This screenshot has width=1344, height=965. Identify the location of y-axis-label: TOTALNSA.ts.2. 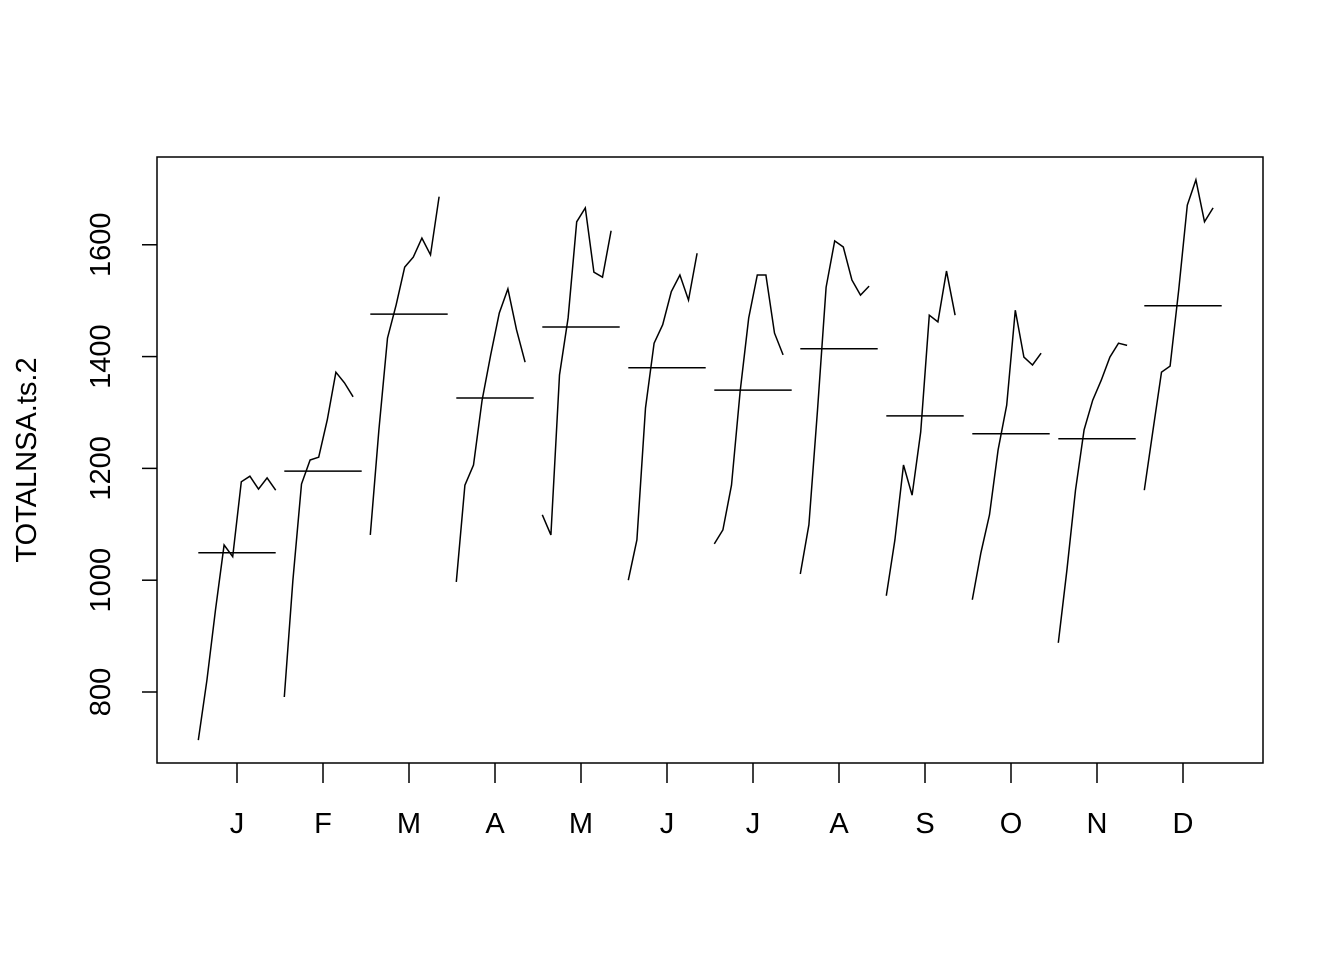
(27, 459).